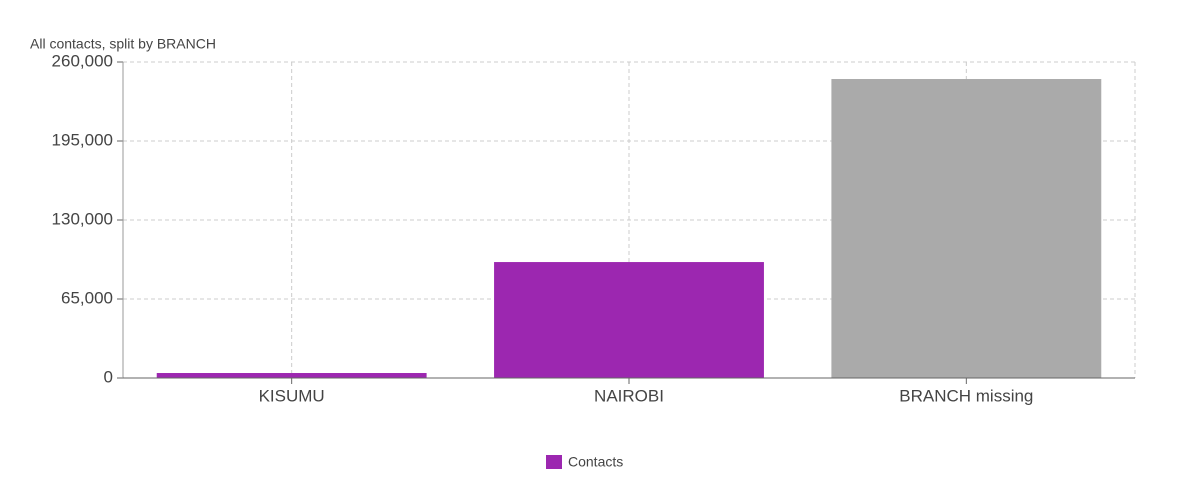 The height and width of the screenshot is (490, 1200). Describe the element at coordinates (966, 395) in the screenshot. I see `x-tick-label: BRANCH missing` at that location.